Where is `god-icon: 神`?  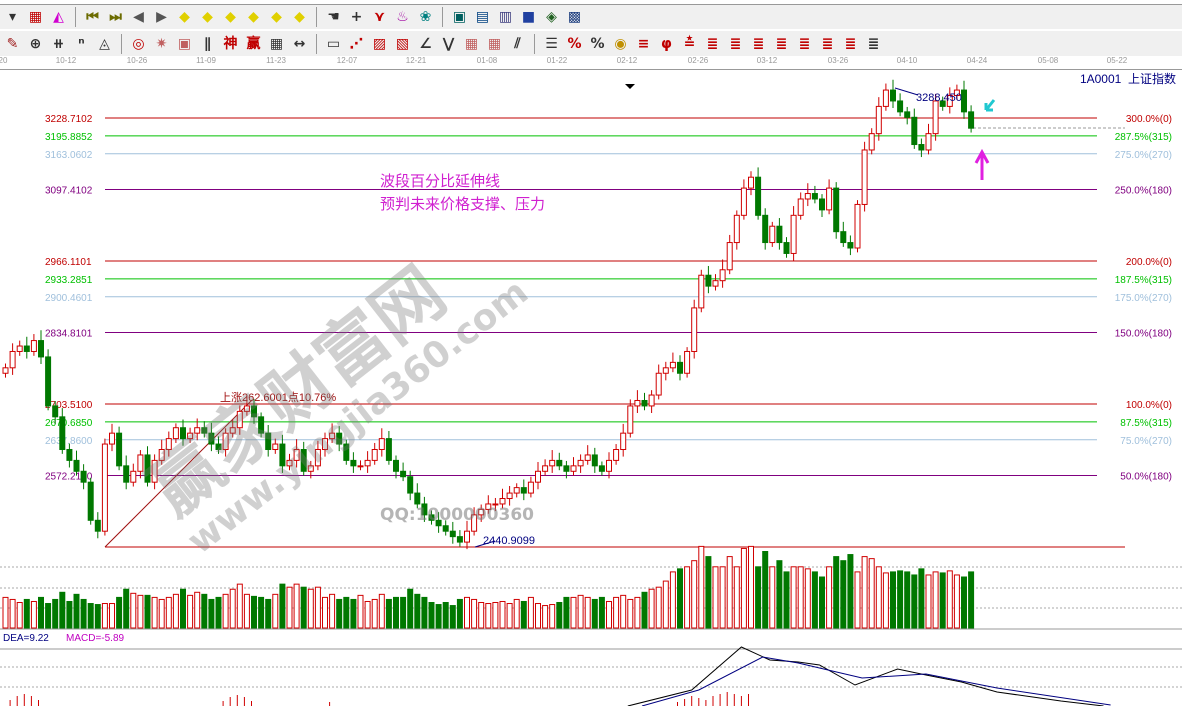 god-icon: 神 is located at coordinates (230, 43).